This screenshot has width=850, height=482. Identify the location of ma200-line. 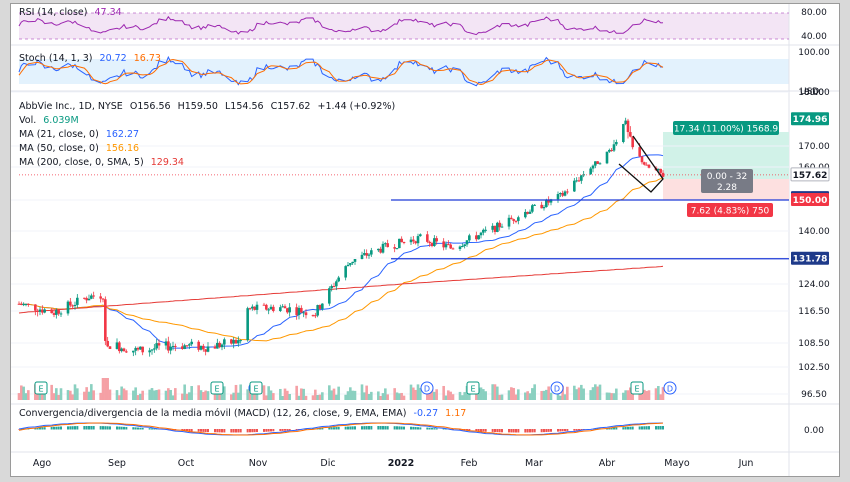
(341, 289).